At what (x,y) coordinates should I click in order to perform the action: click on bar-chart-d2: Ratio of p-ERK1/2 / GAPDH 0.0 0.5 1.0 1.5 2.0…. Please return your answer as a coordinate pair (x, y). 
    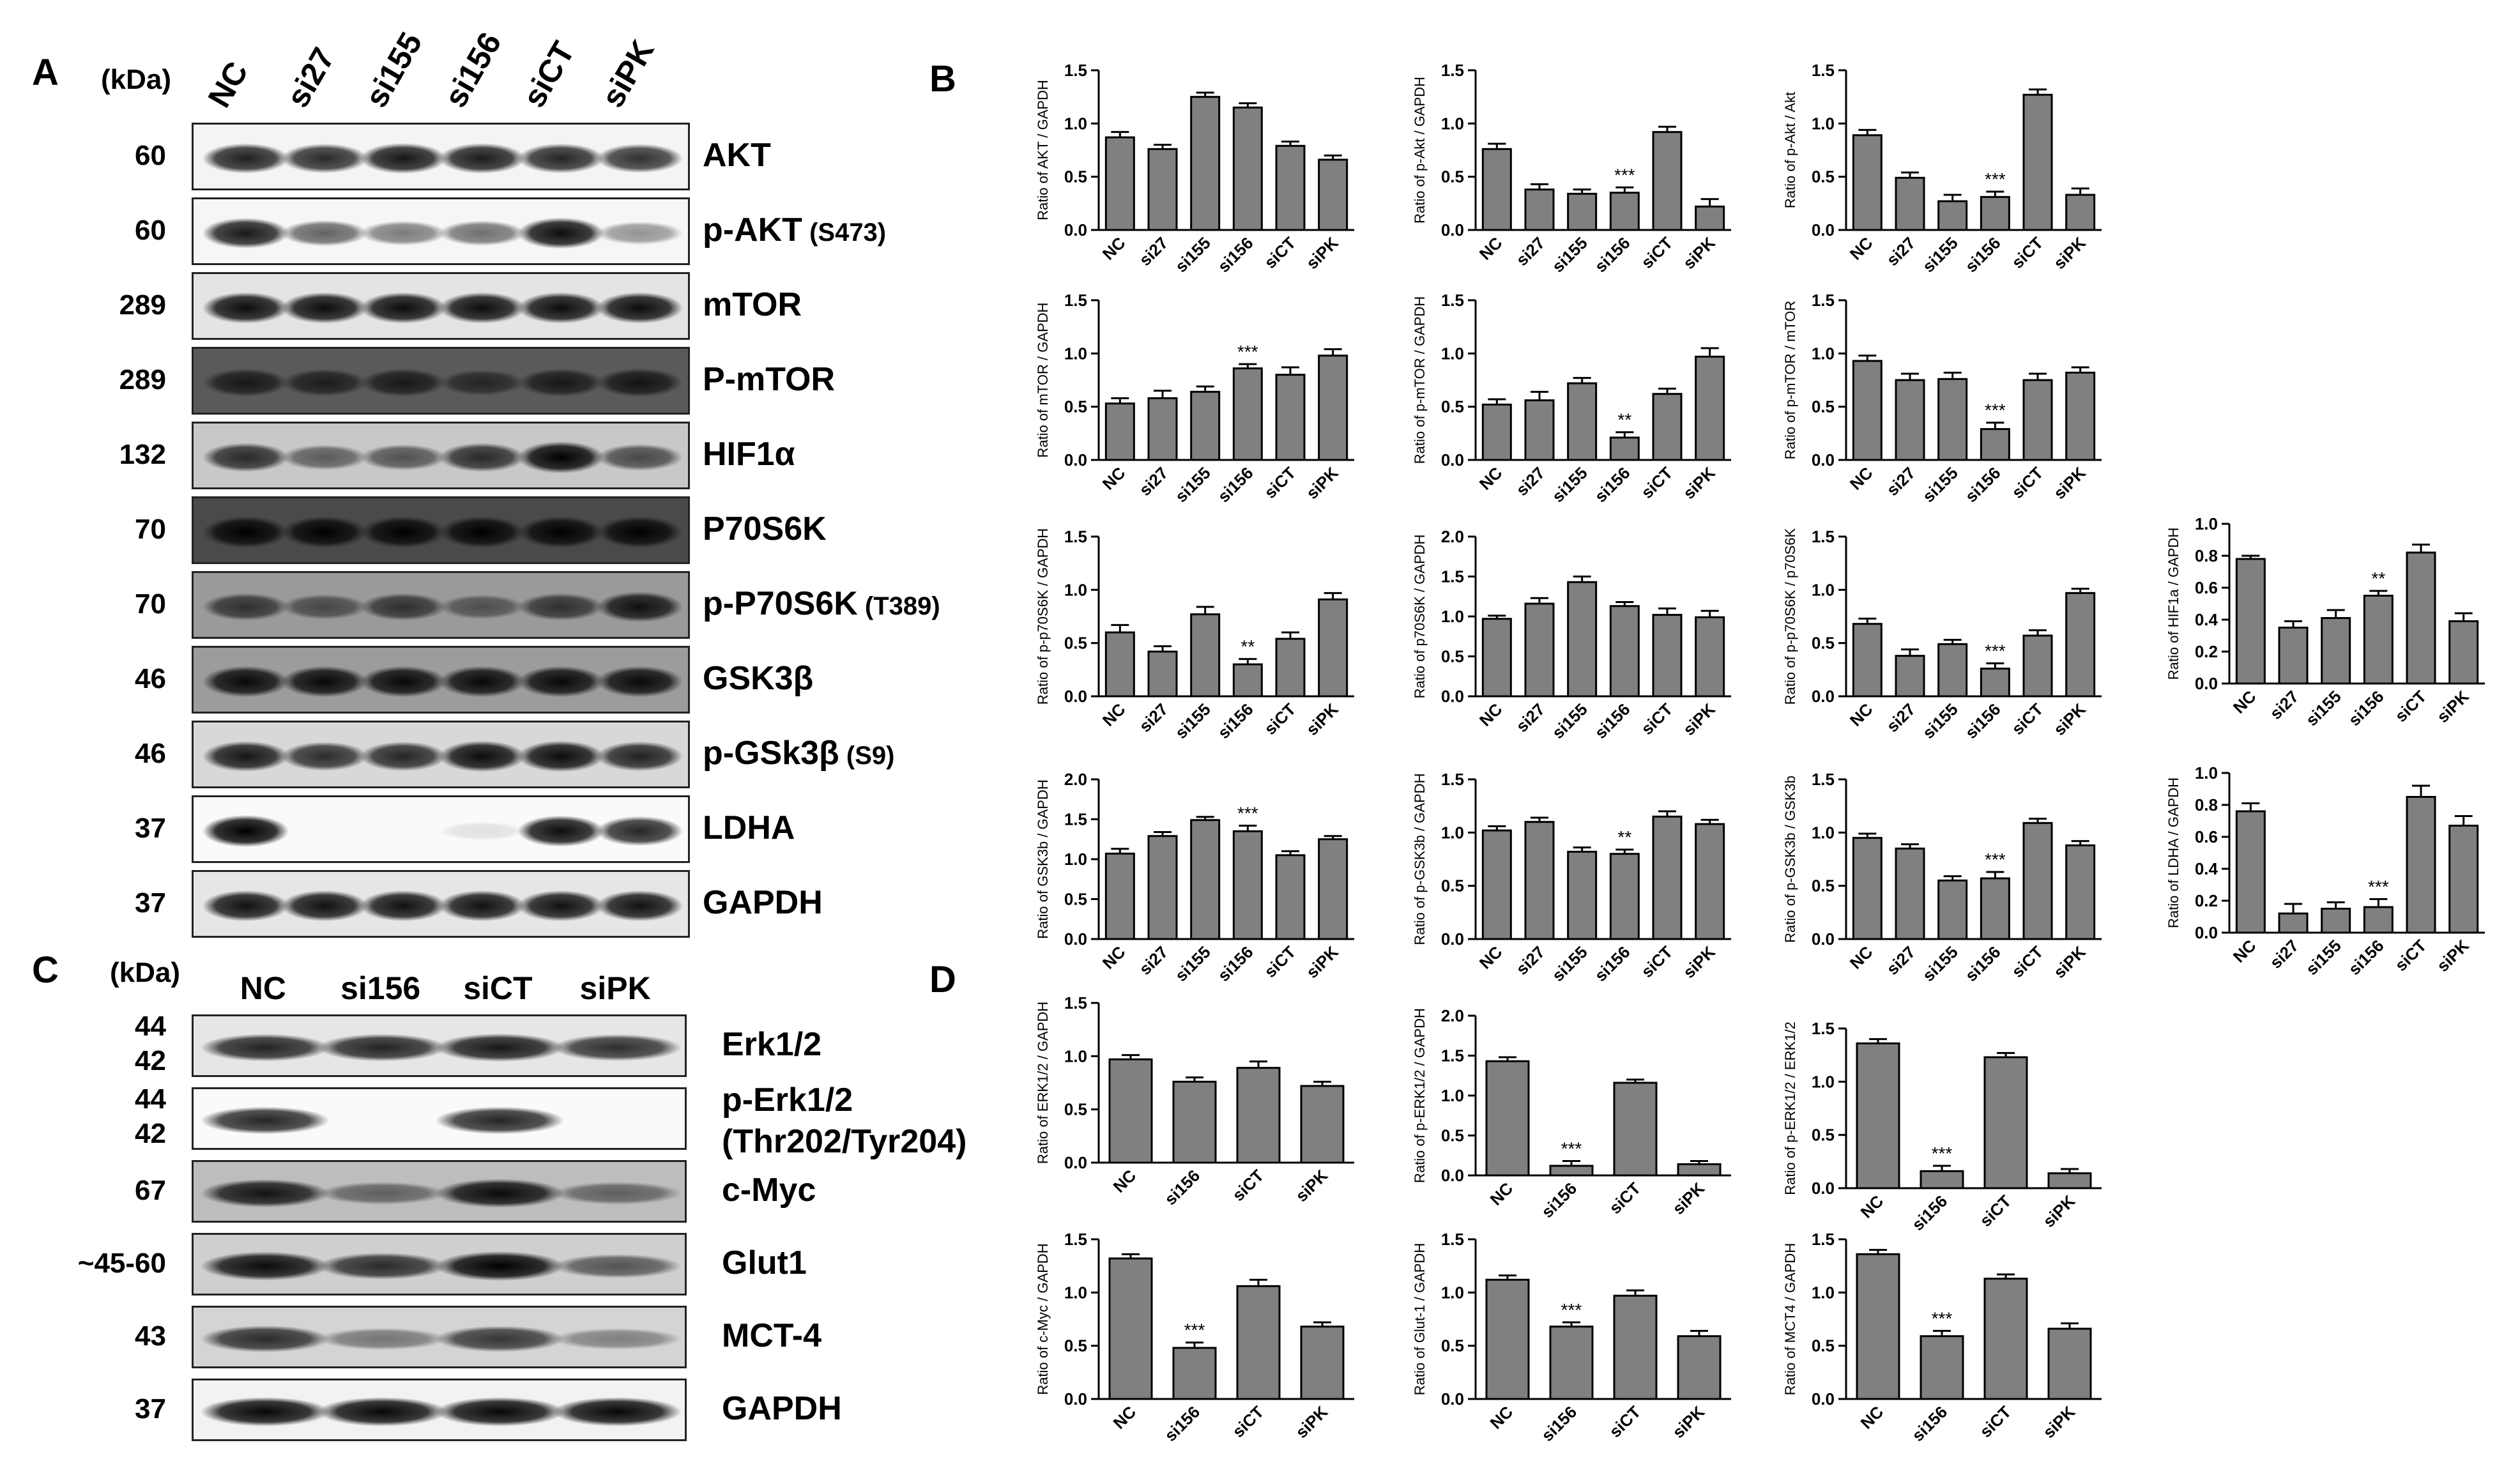
    Looking at the image, I should click on (1572, 1113).